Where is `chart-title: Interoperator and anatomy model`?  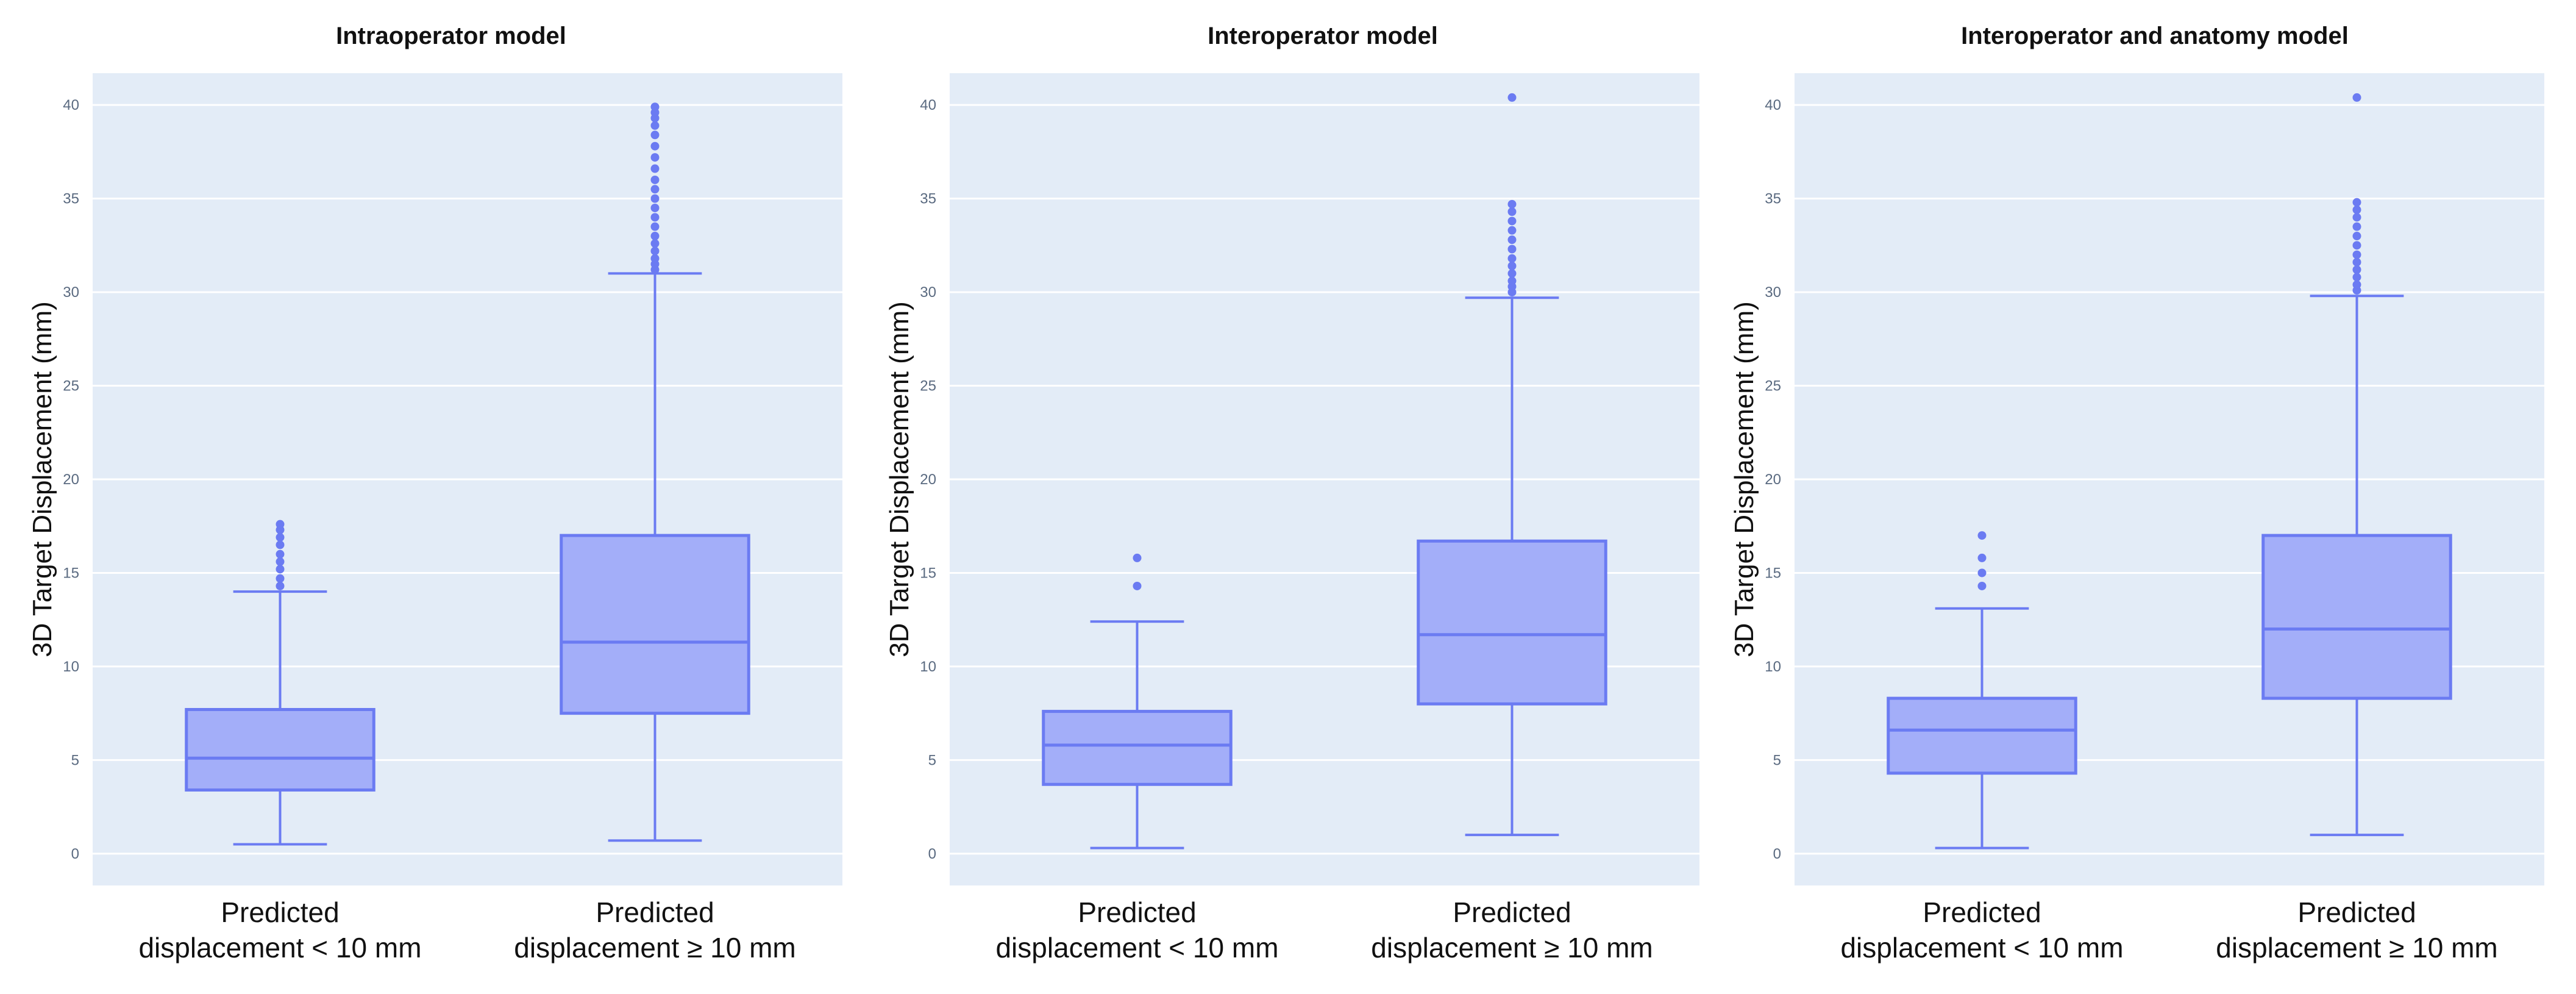
chart-title: Interoperator and anatomy model is located at coordinates (2155, 36).